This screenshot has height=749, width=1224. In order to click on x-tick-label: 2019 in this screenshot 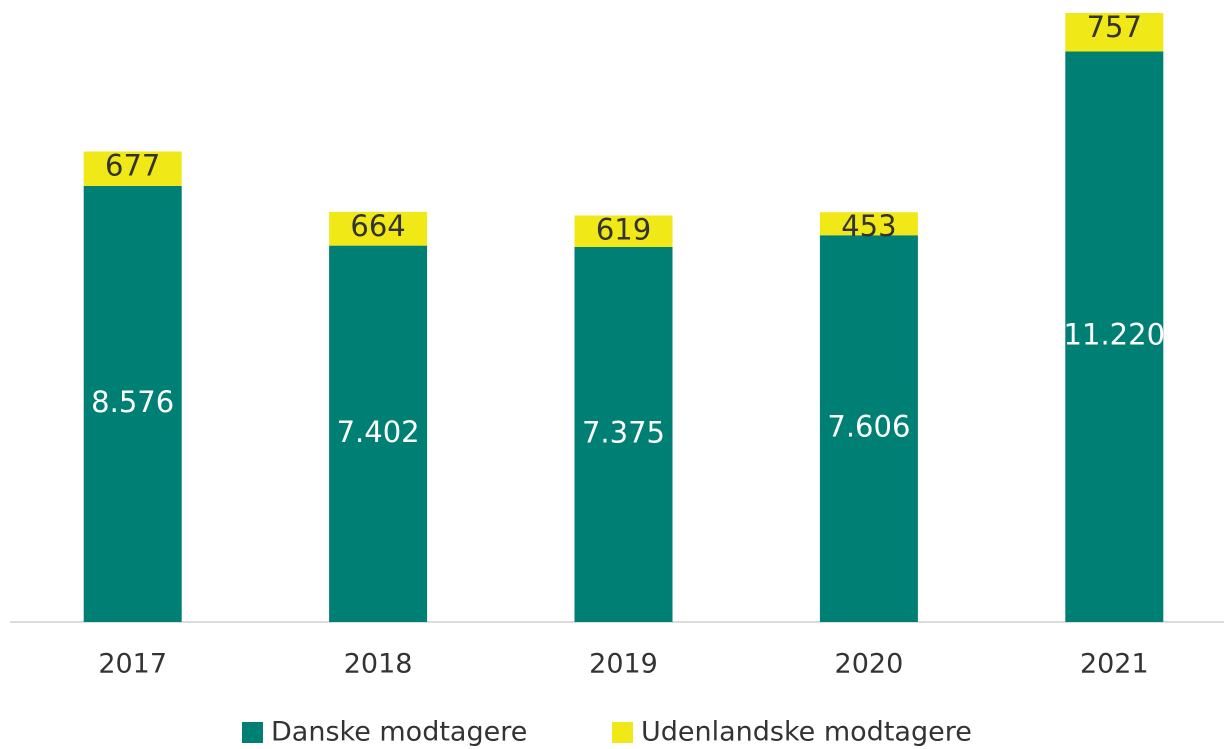, I will do `click(623, 664)`.